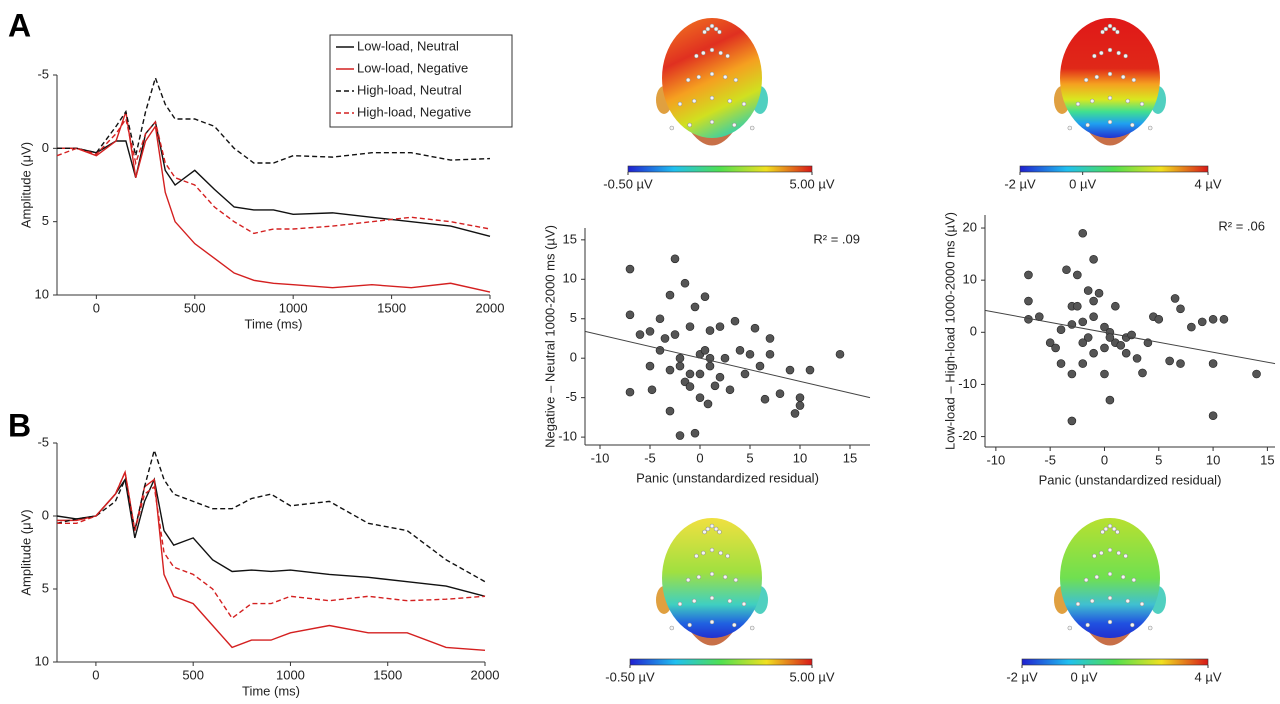  Describe the element at coordinates (1207, 676) in the screenshot. I see `colorbar-label: 4 µV` at that location.